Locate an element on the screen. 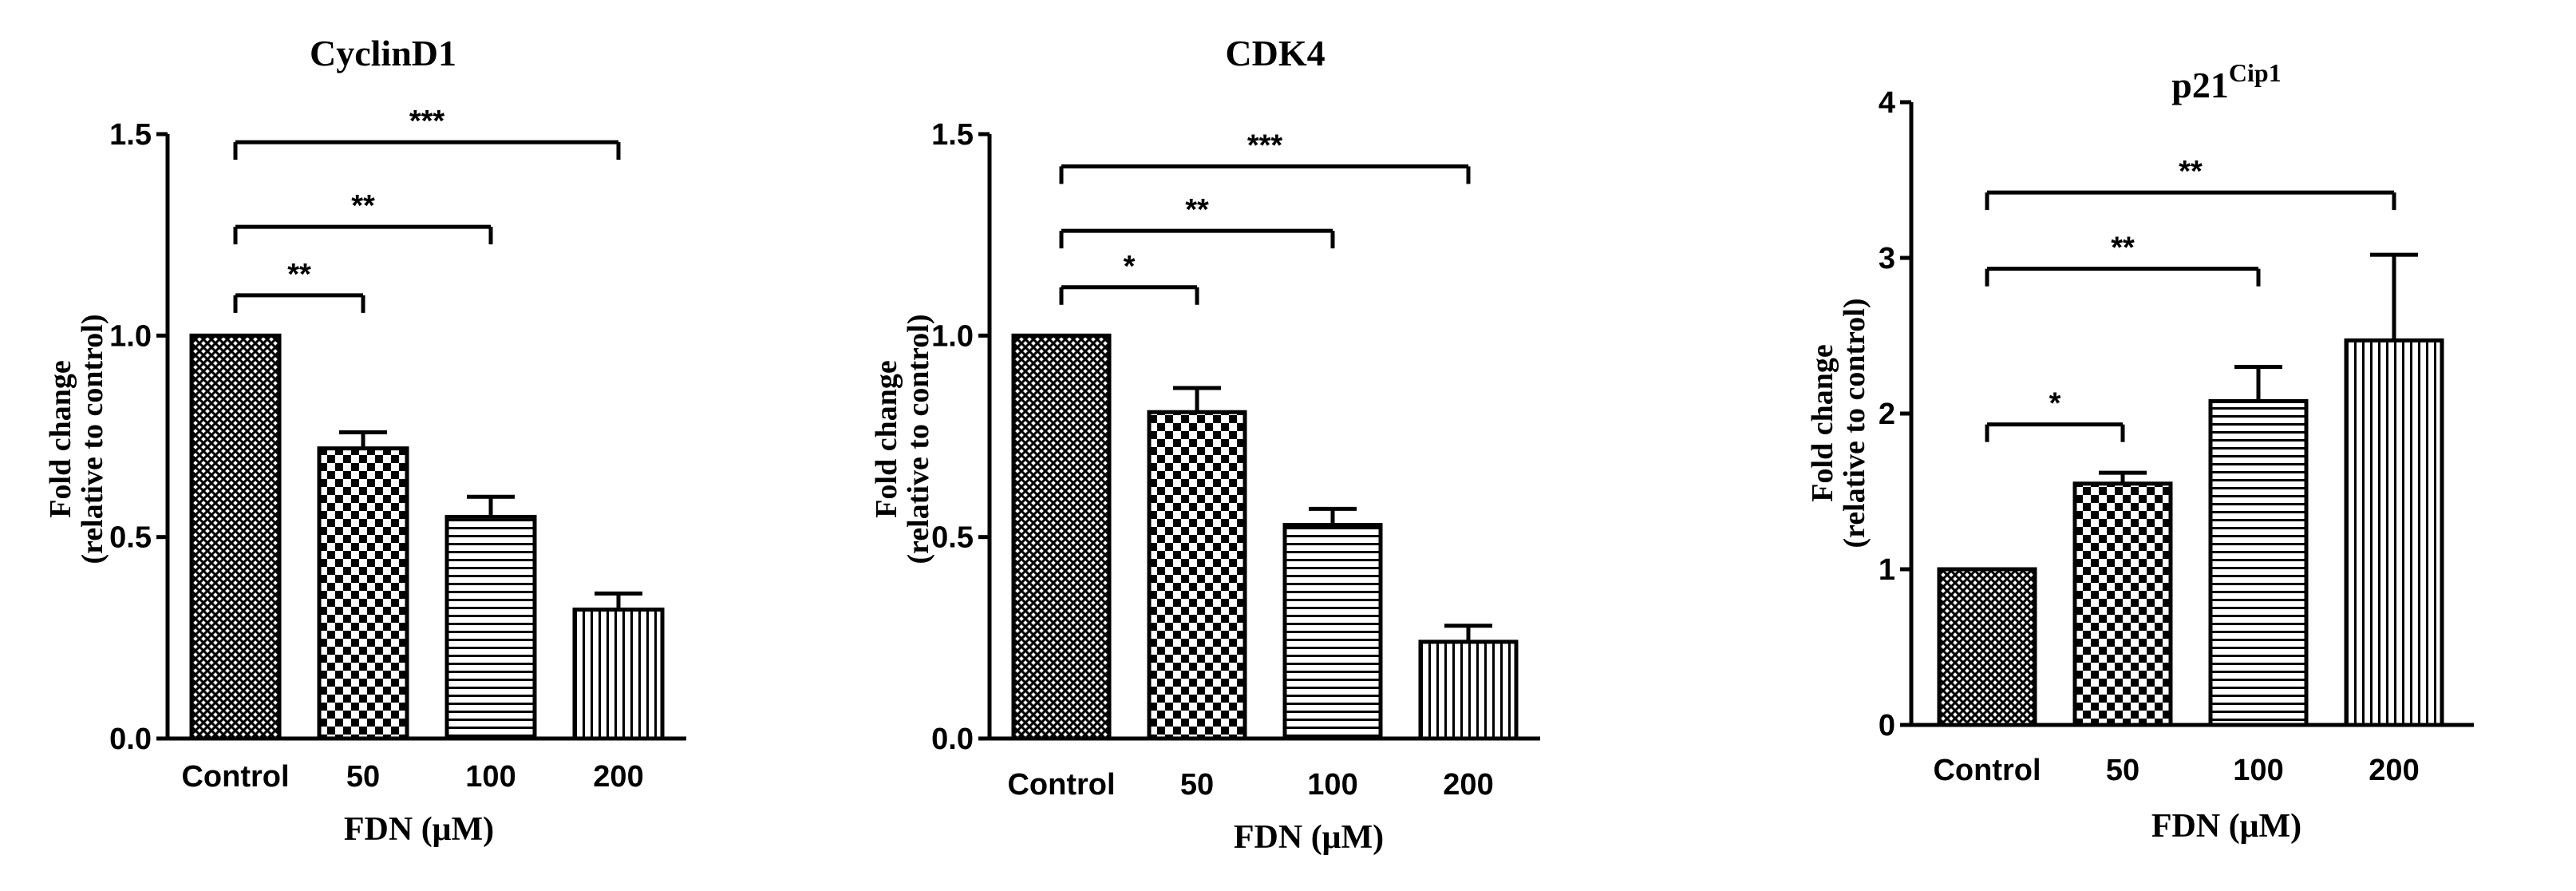 The height and width of the screenshot is (891, 2576). chart-title: CDK4 is located at coordinates (1275, 53).